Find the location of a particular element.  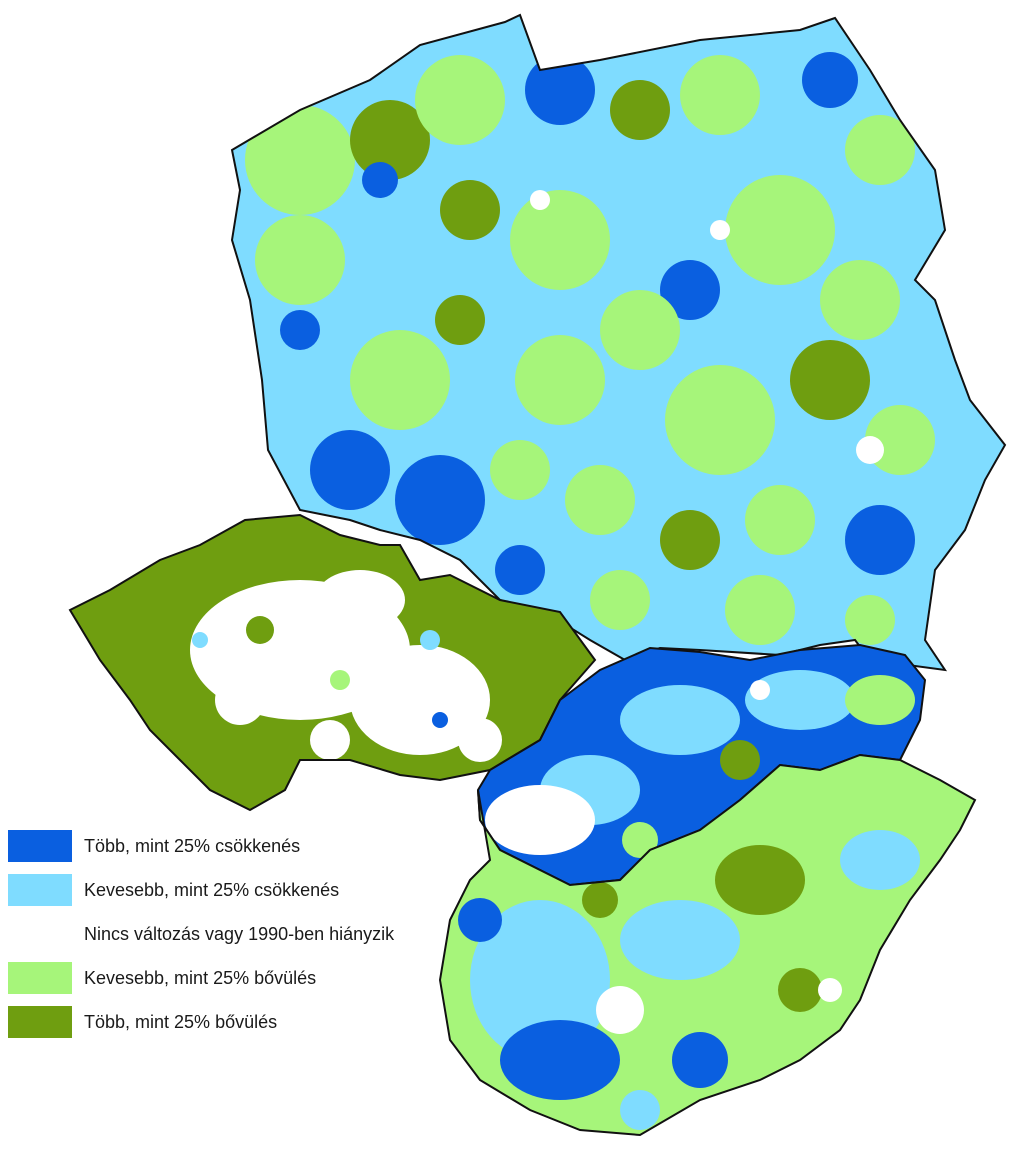

region-czechia is located at coordinates (332, 662).